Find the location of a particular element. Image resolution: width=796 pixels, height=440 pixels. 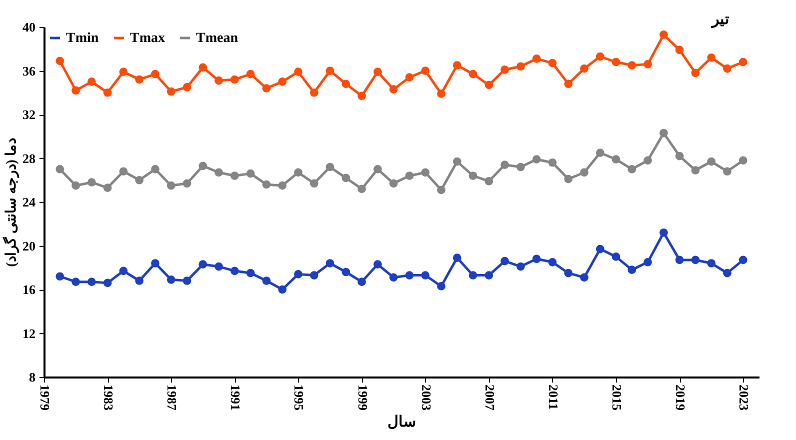

y-tick-label: 32 is located at coordinates (29, 114).